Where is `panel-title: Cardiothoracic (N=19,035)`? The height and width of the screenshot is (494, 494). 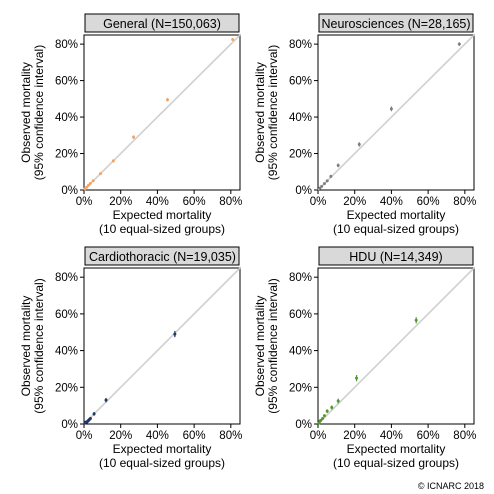 panel-title: Cardiothoracic (N=19,035) is located at coordinates (162, 257).